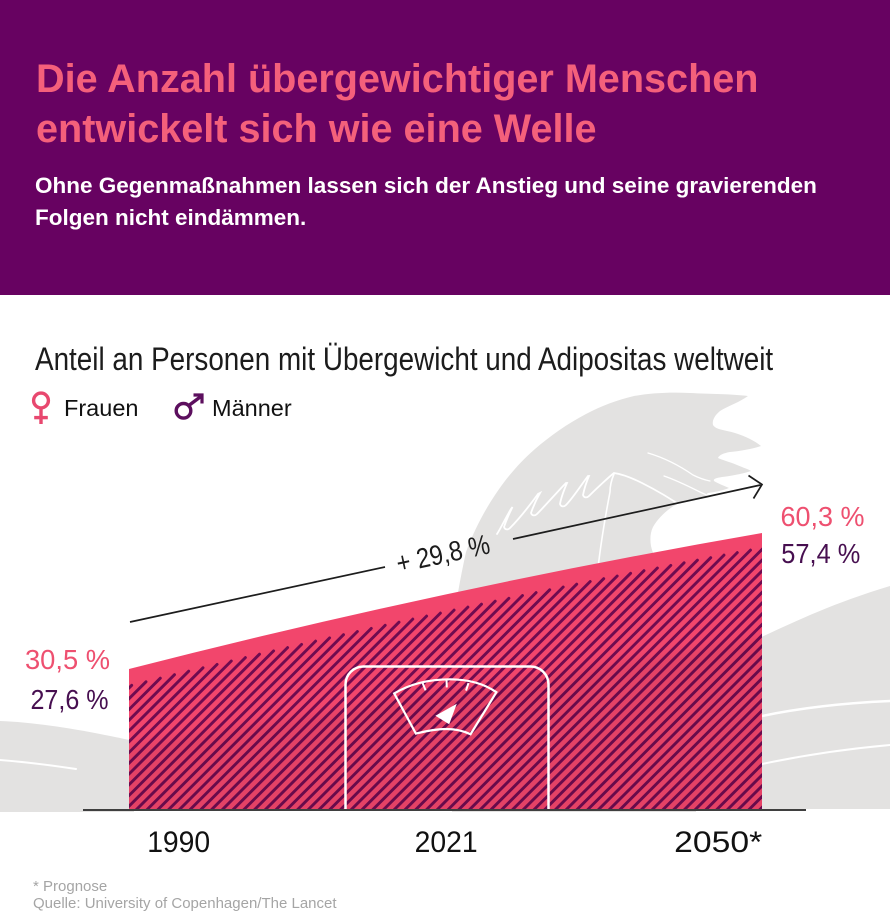 This screenshot has width=890, height=919. Describe the element at coordinates (823, 516) in the screenshot. I see `svg-text: 60,3 %` at that location.